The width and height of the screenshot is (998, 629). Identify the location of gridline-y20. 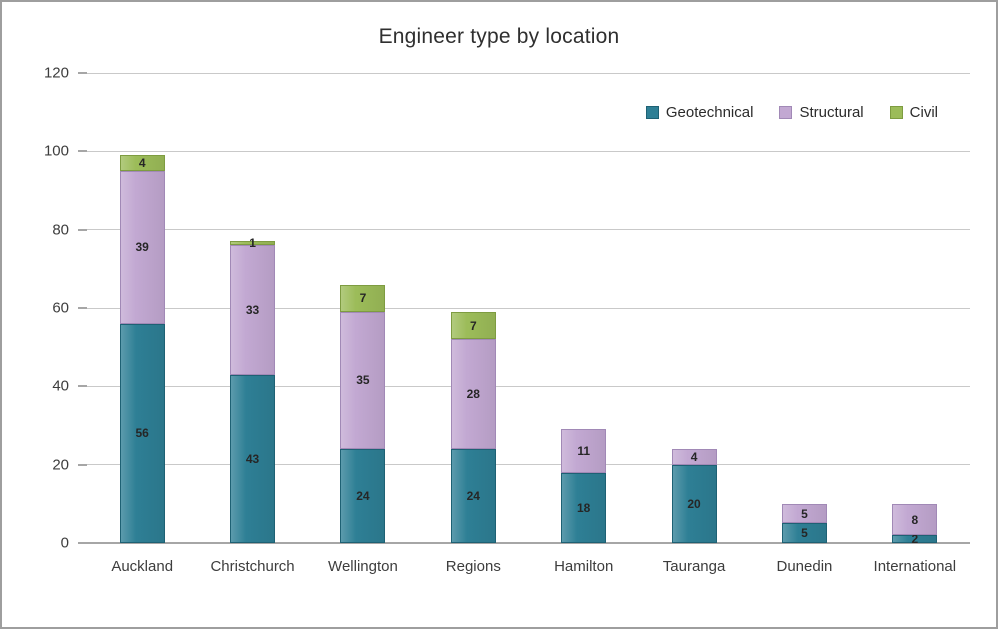
(528, 465).